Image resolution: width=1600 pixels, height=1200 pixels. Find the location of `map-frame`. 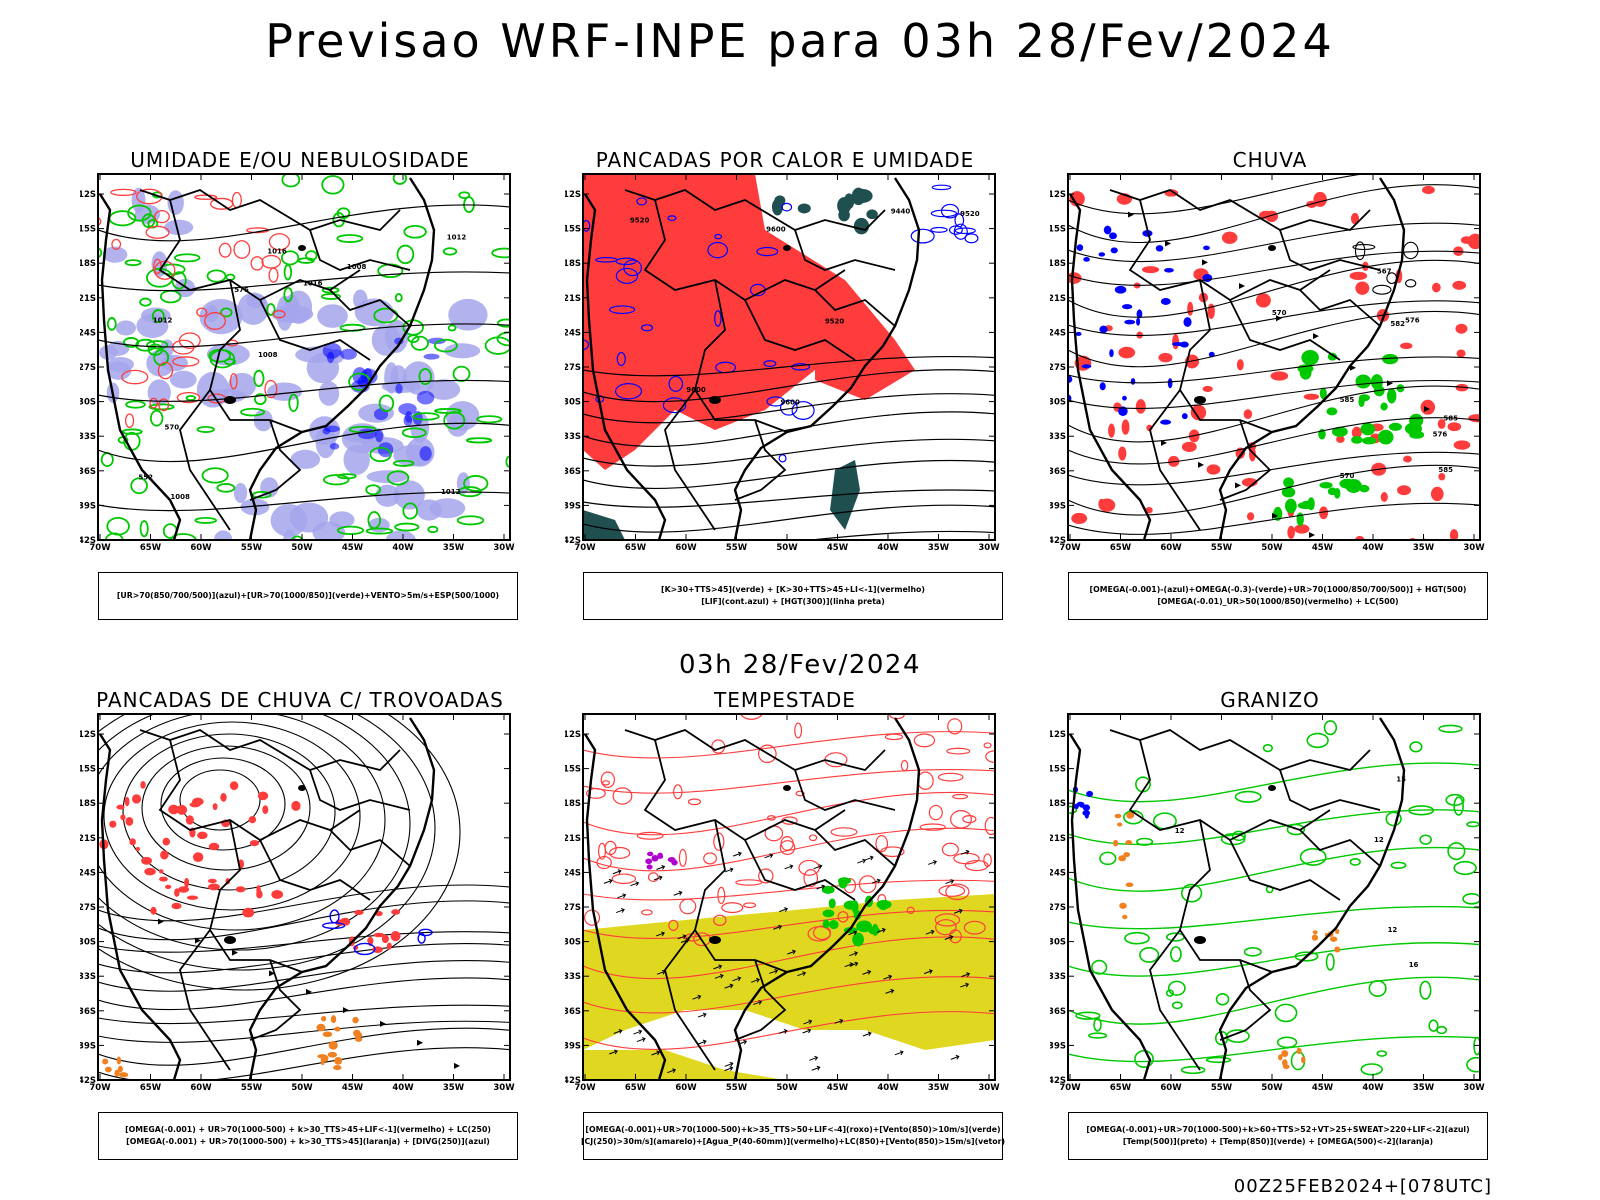

map-frame is located at coordinates (789, 897).